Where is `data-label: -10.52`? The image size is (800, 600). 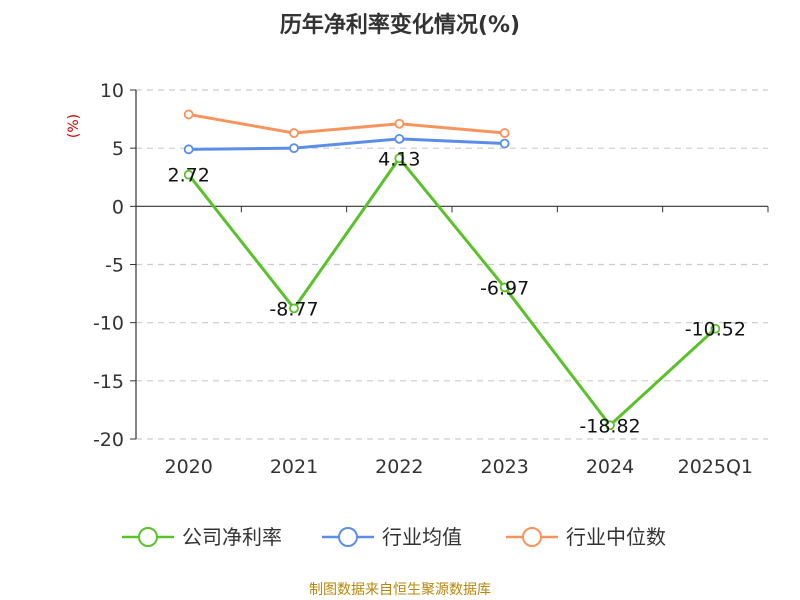 data-label: -10.52 is located at coordinates (715, 330).